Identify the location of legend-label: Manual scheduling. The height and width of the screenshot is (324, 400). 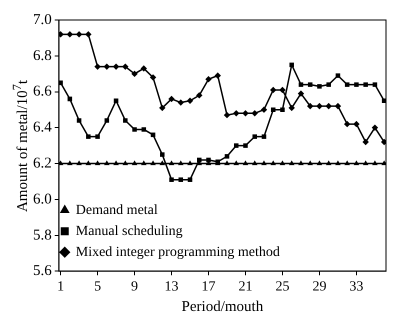
(129, 231).